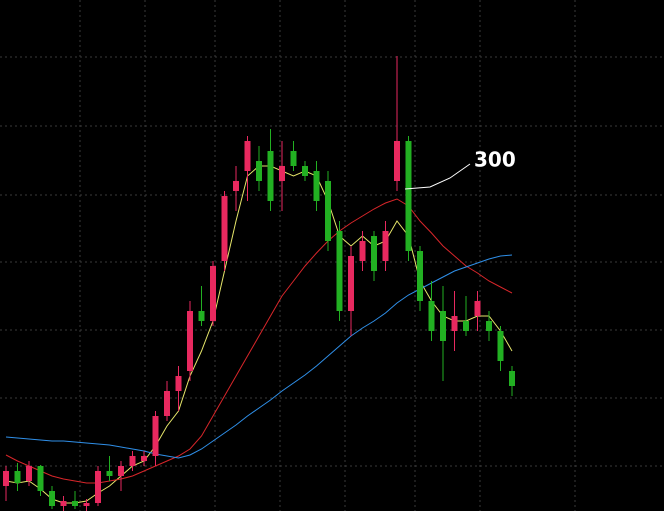 This screenshot has width=664, height=511. Describe the element at coordinates (495, 160) in the screenshot. I see `annotation: 300` at that location.